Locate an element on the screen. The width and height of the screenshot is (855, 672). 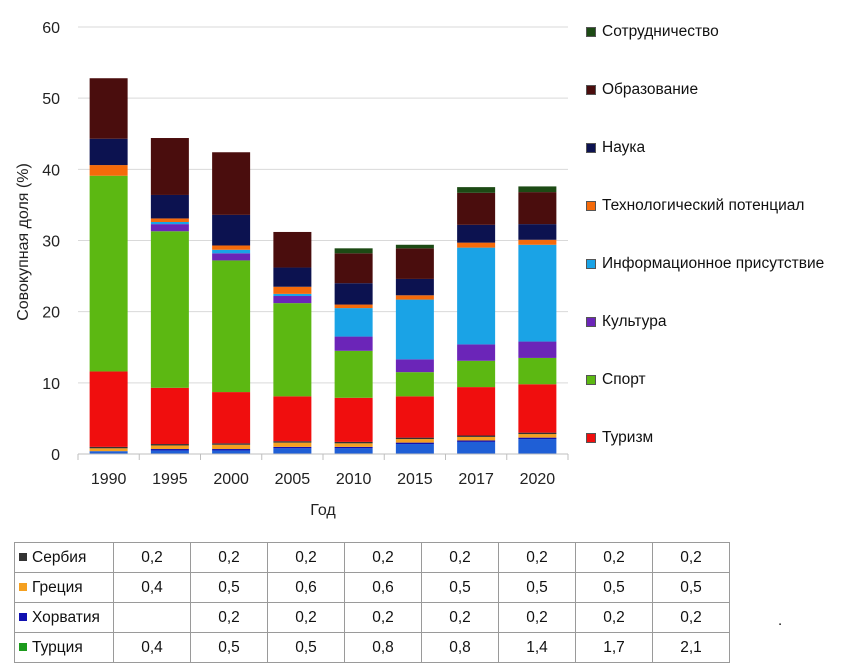
table-row: Сербия 0,2 0,2 0,2 0,2 0,2 0,2 0,2 0,2 is located at coordinates (372, 557).